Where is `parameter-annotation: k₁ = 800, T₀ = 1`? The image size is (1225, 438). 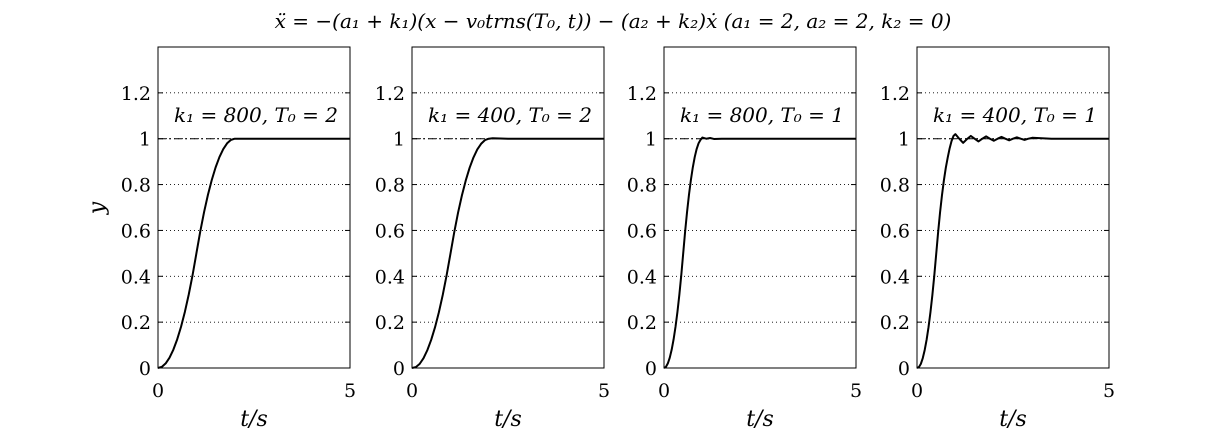
parameter-annotation: k₁ = 800, T₀ = 1 is located at coordinates (762, 115).